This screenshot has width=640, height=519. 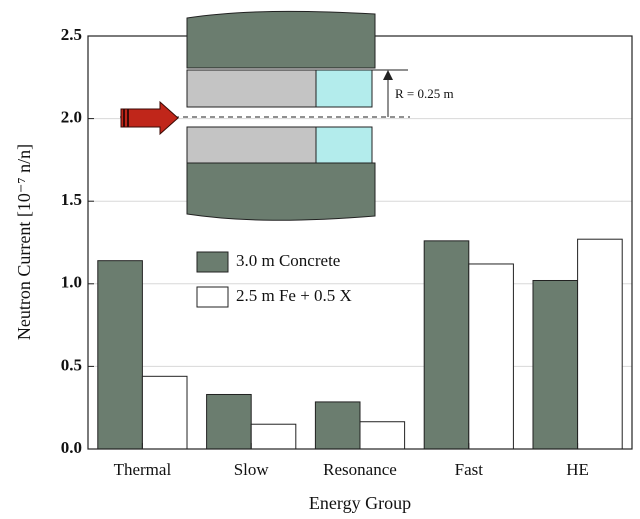 I want to click on layer-bottom-cyan, so click(x=344, y=145).